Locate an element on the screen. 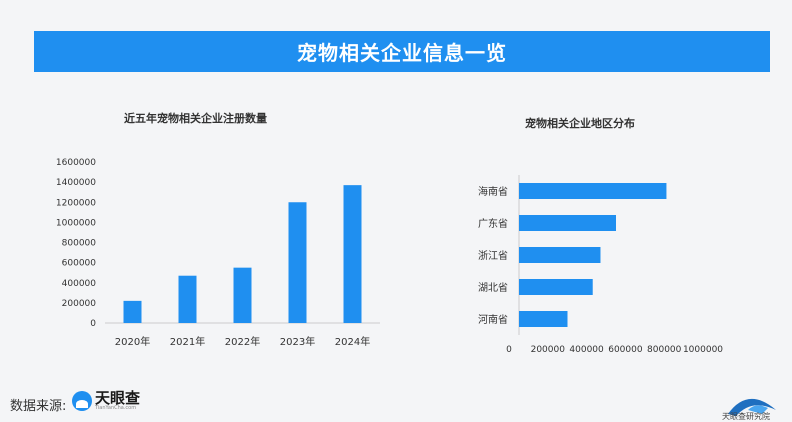  logo-sub: TianYanCha.com is located at coordinates (116, 408).